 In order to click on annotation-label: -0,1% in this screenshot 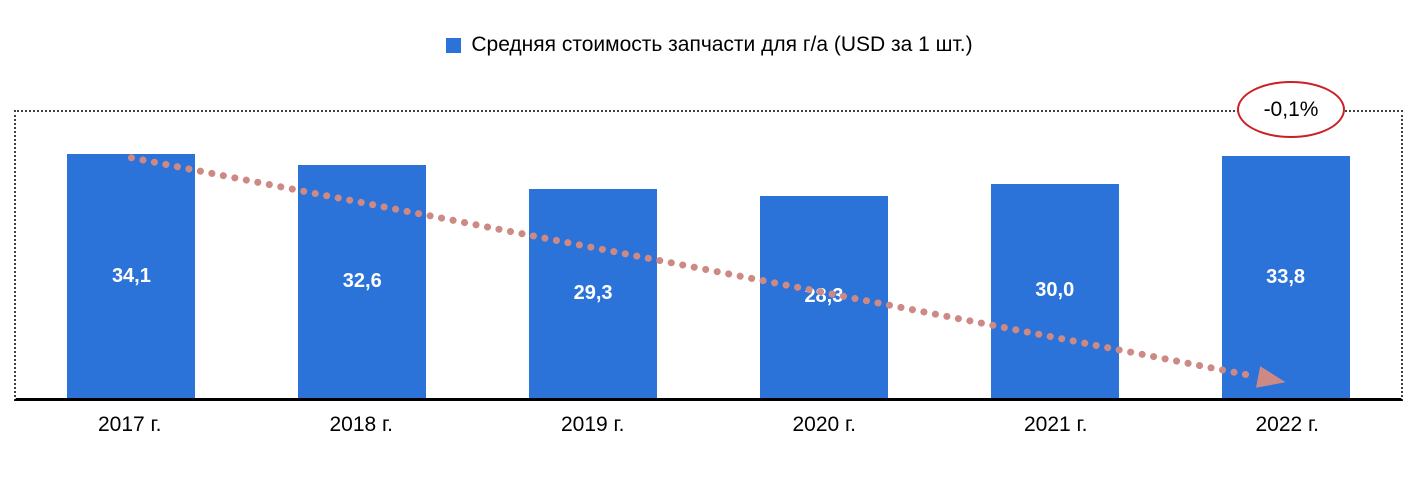, I will do `click(1291, 109)`.